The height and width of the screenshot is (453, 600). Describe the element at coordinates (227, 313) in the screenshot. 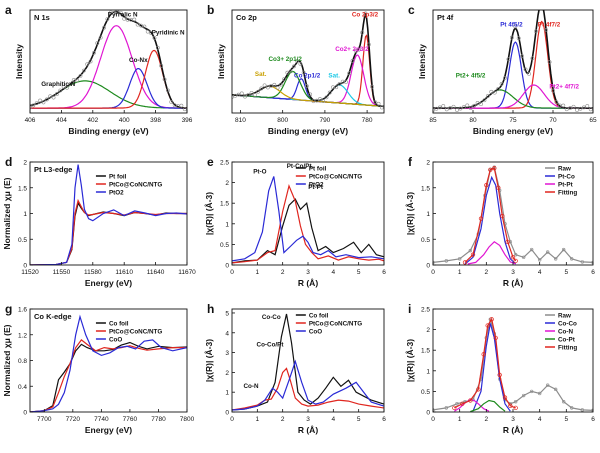

I see `y-tick-label: 5` at that location.